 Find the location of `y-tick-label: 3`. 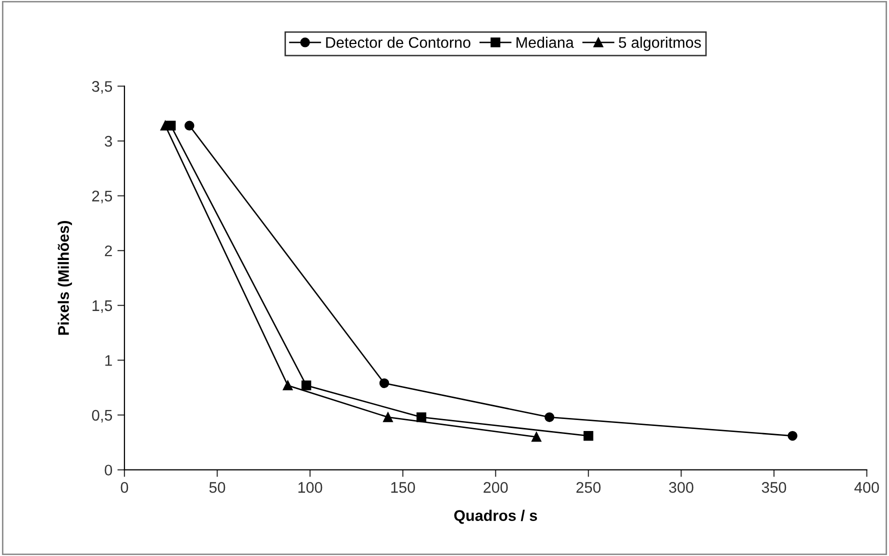

y-tick-label: 3 is located at coordinates (108, 141).